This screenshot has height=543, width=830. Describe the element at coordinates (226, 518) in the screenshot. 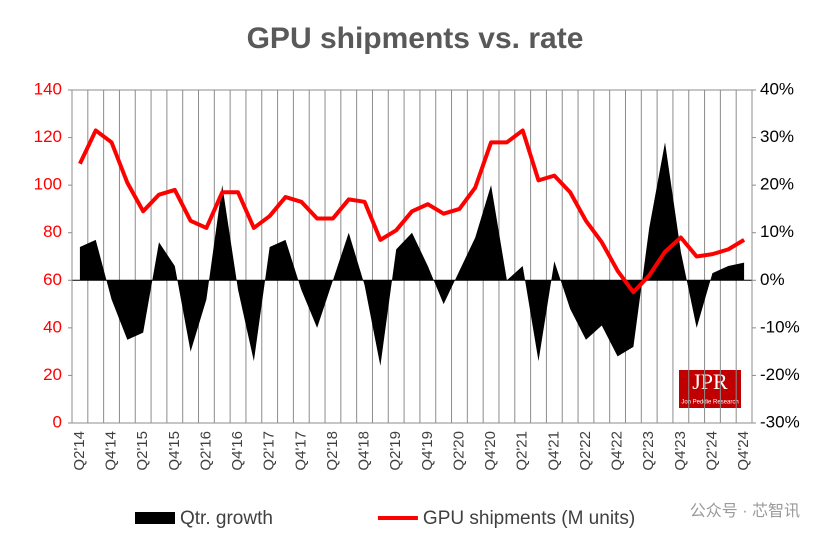

I see `legend-label: Qtr. growth` at that location.